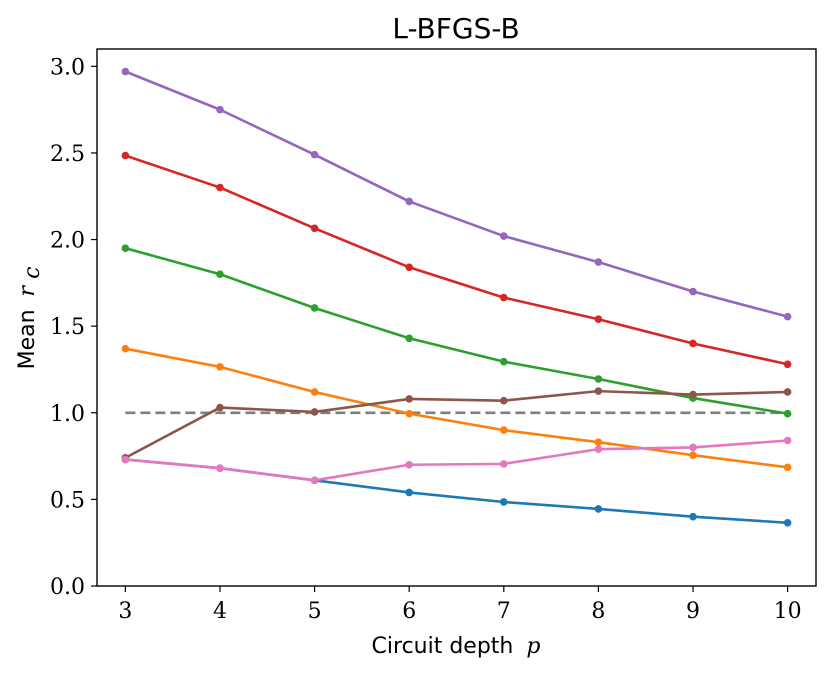  Describe the element at coordinates (788, 611) in the screenshot. I see `x-tick-label: 10` at that location.